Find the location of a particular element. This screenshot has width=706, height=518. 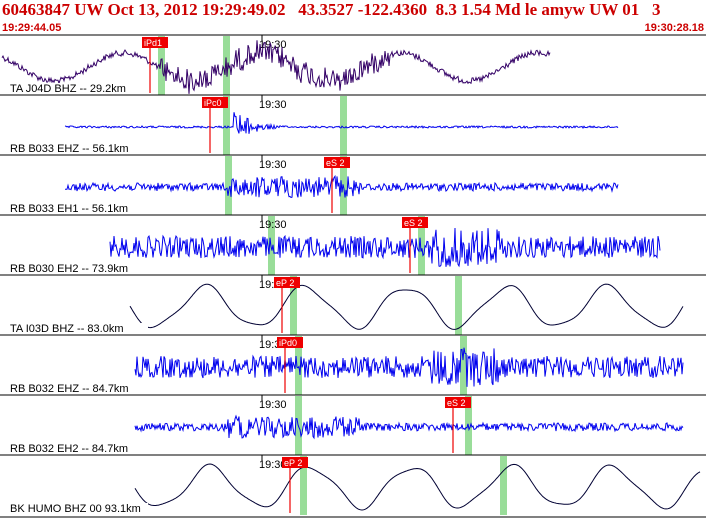

trace-panel: 19:30 eS 2 RB B030 EH2 -- 73.9km is located at coordinates (353, 244).